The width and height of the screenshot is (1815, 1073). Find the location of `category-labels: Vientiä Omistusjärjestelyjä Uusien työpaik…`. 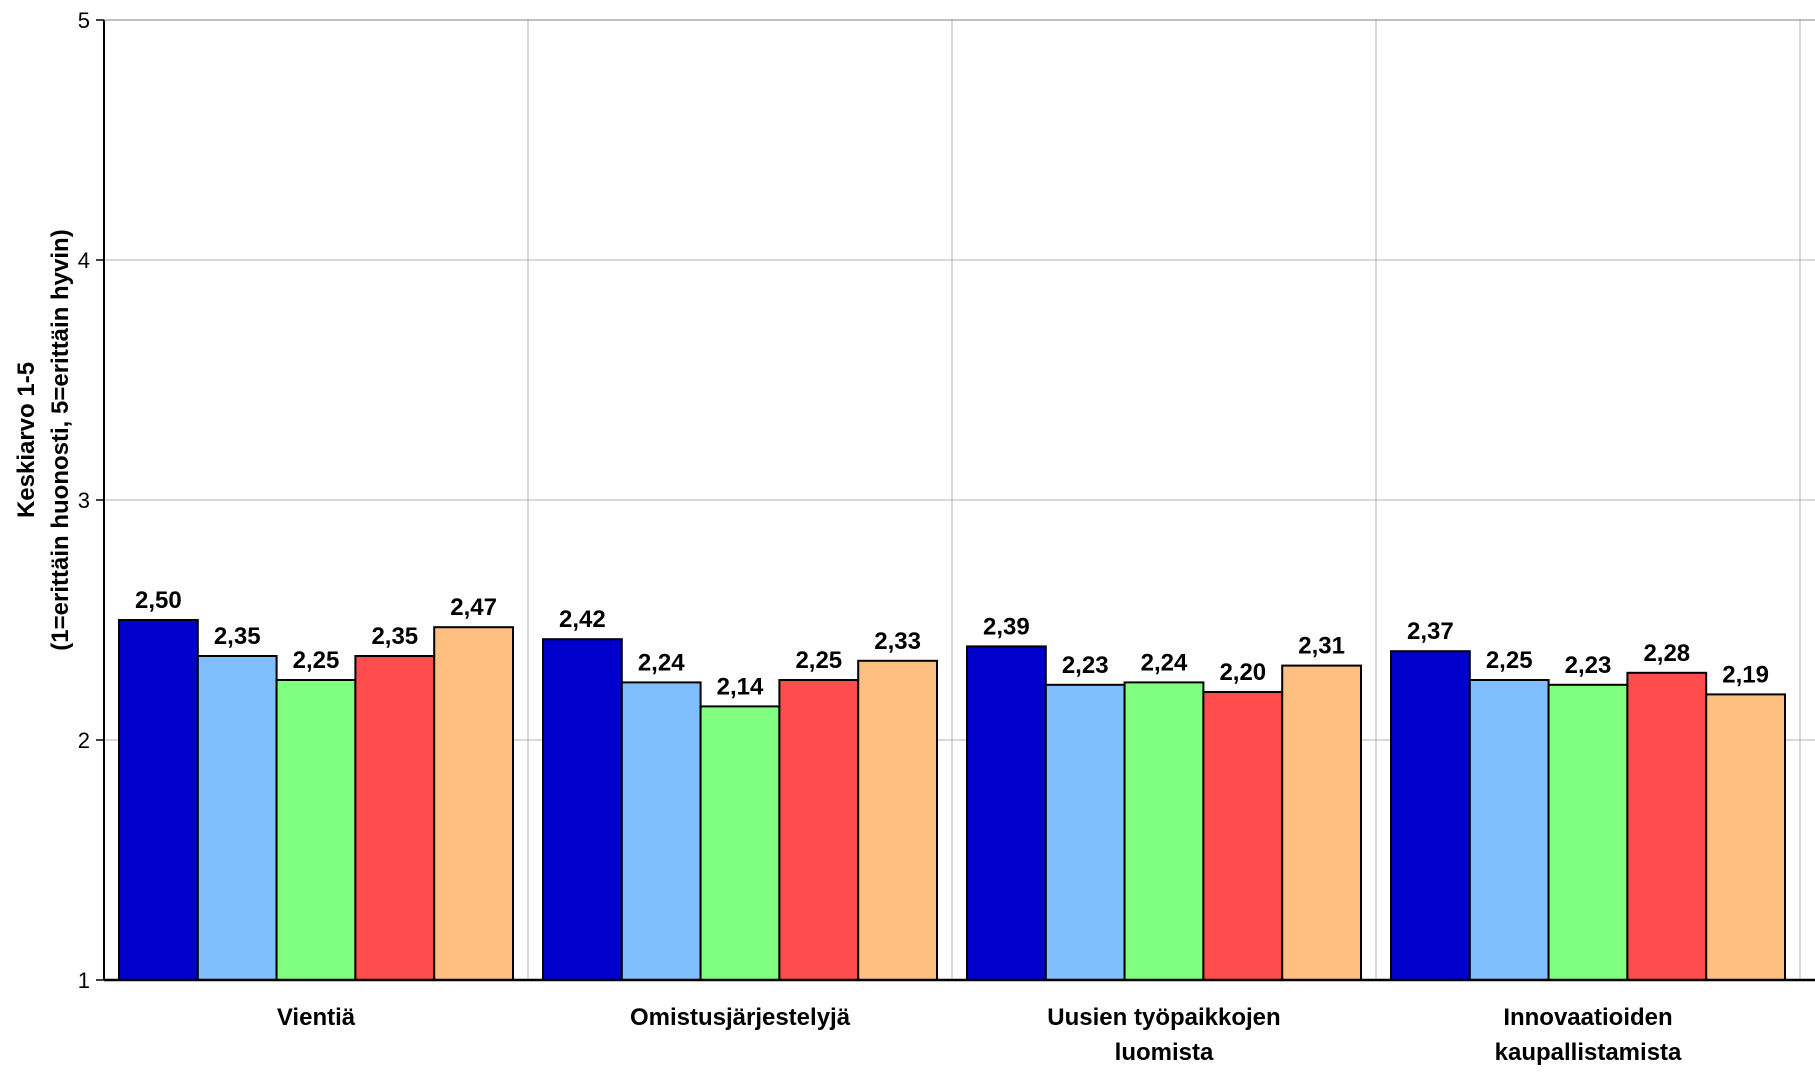

category-labels: Vientiä Omistusjärjestelyjä Uusien työpaik… is located at coordinates (979, 1035).